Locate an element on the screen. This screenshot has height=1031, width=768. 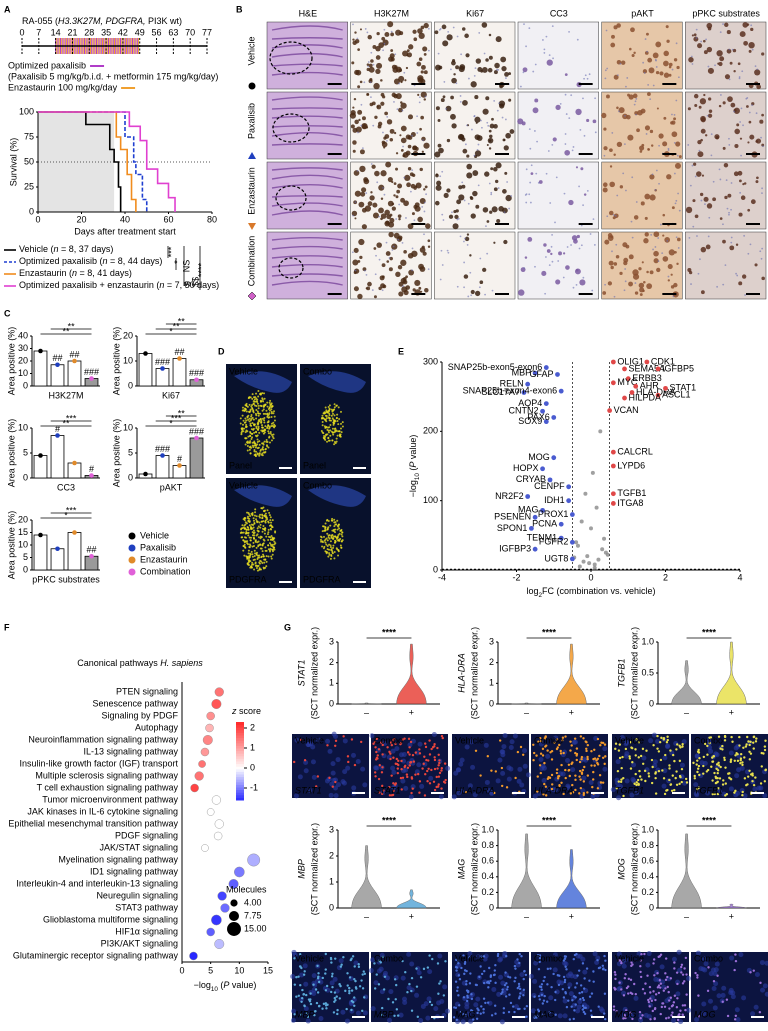
pathway-label: PDGF signaling is located at coordinates (146, 835).